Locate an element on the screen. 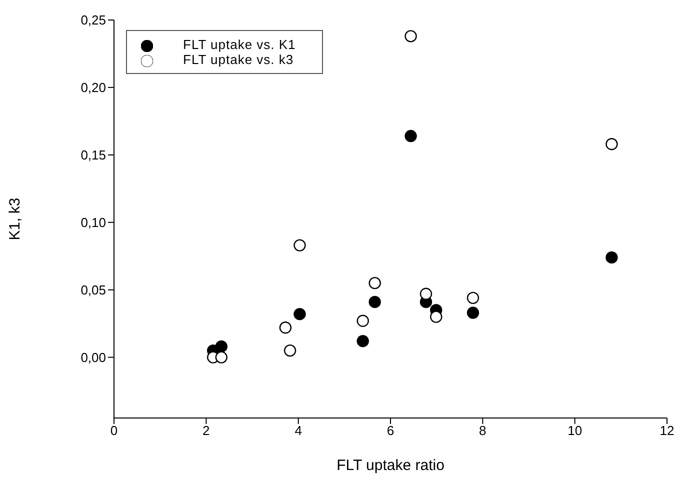 The width and height of the screenshot is (674, 483). y-axis-title: K1, k3 is located at coordinates (15, 219).